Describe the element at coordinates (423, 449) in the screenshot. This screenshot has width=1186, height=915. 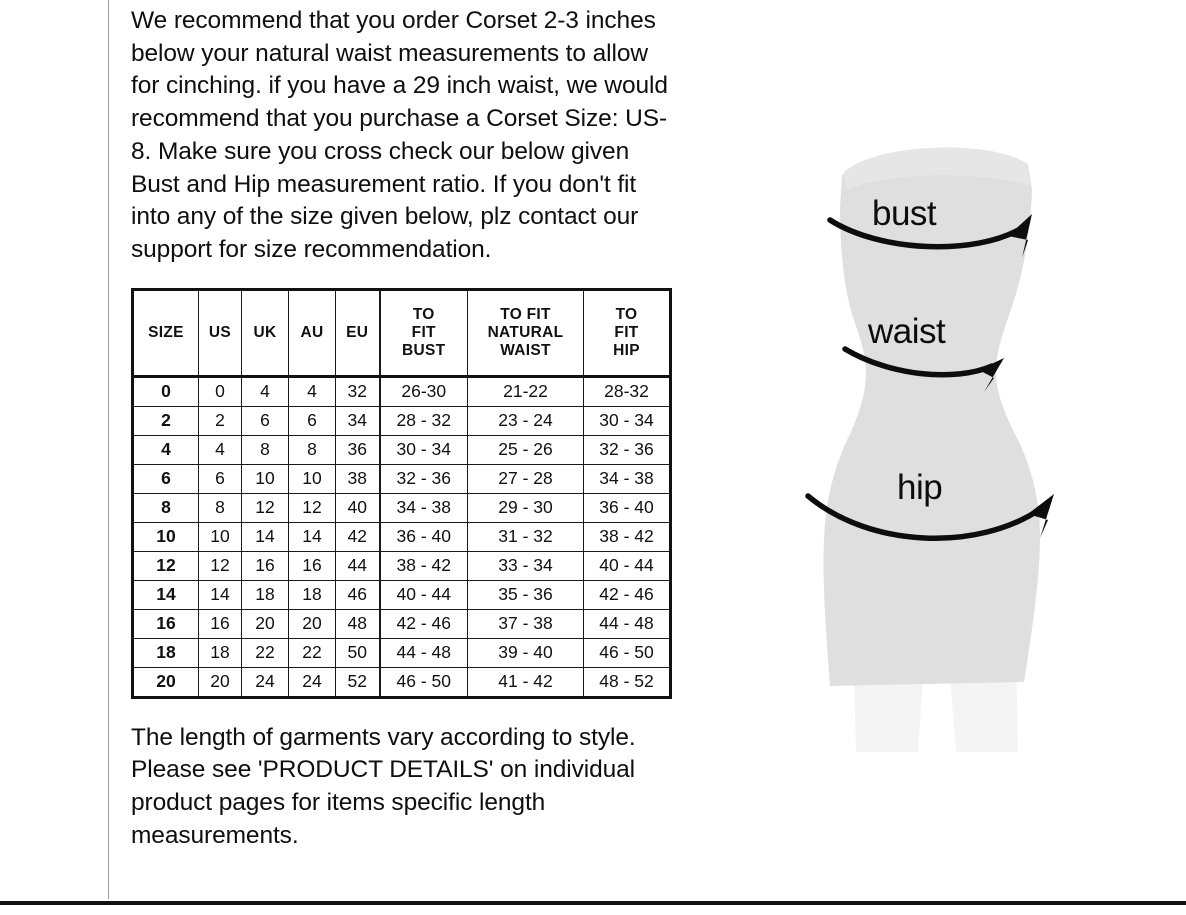
I see `cell-bust: 30 - 34` at that location.